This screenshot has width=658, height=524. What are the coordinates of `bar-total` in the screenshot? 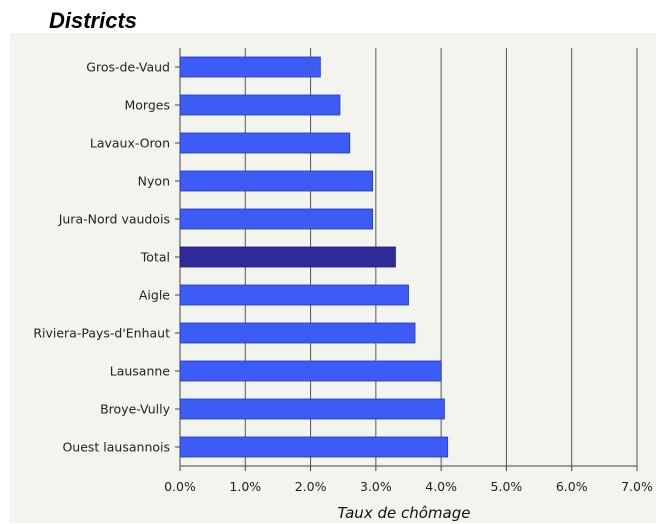 It's located at (287, 257).